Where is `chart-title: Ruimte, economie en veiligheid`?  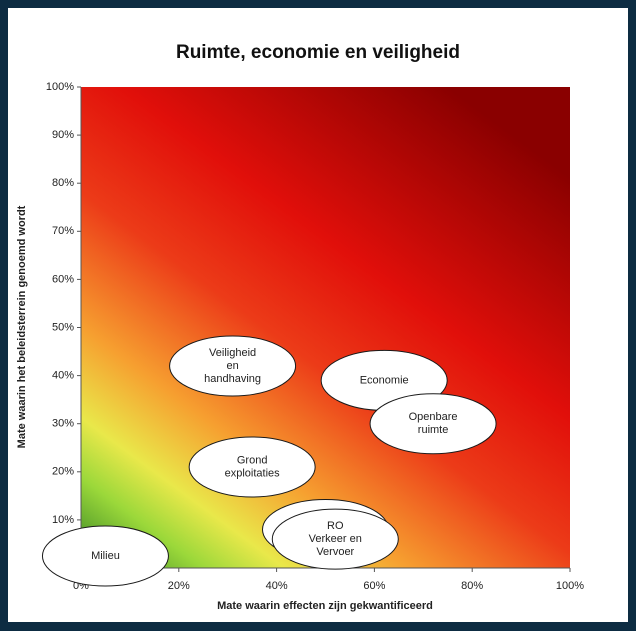 chart-title: Ruimte, economie en veiligheid is located at coordinates (318, 52).